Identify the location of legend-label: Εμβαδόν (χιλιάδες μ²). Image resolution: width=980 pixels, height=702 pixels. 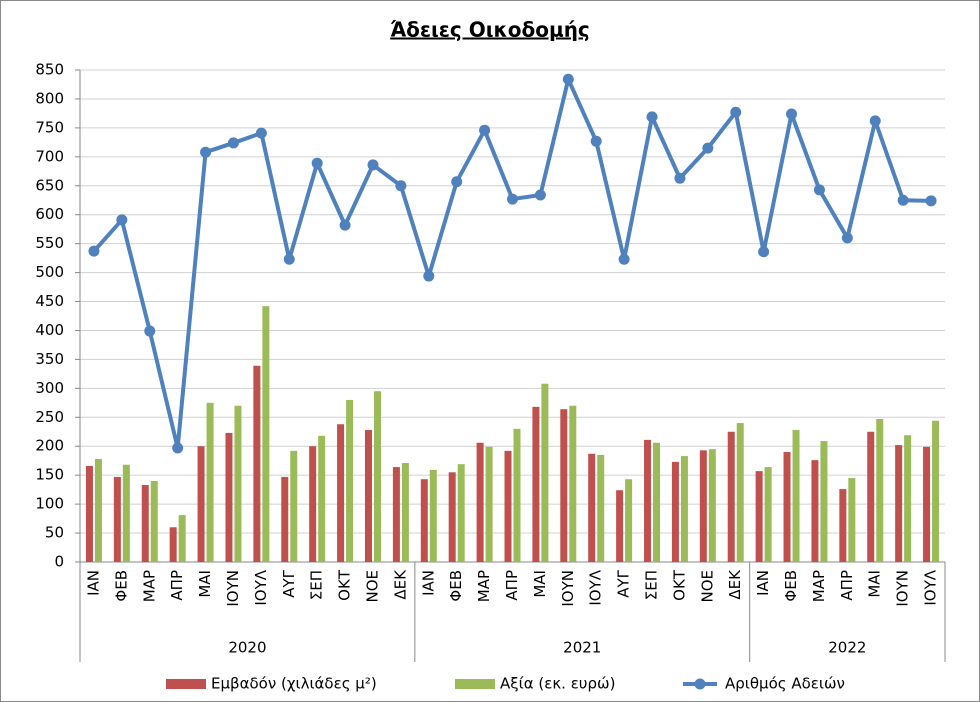
(294, 684).